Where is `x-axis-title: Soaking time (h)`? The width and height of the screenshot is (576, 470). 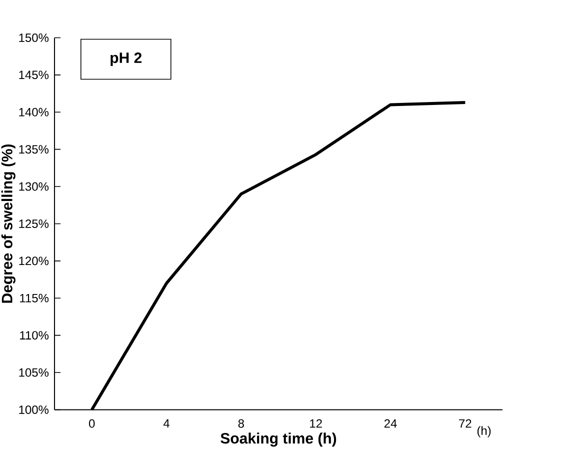 x-axis-title: Soaking time (h) is located at coordinates (278, 439).